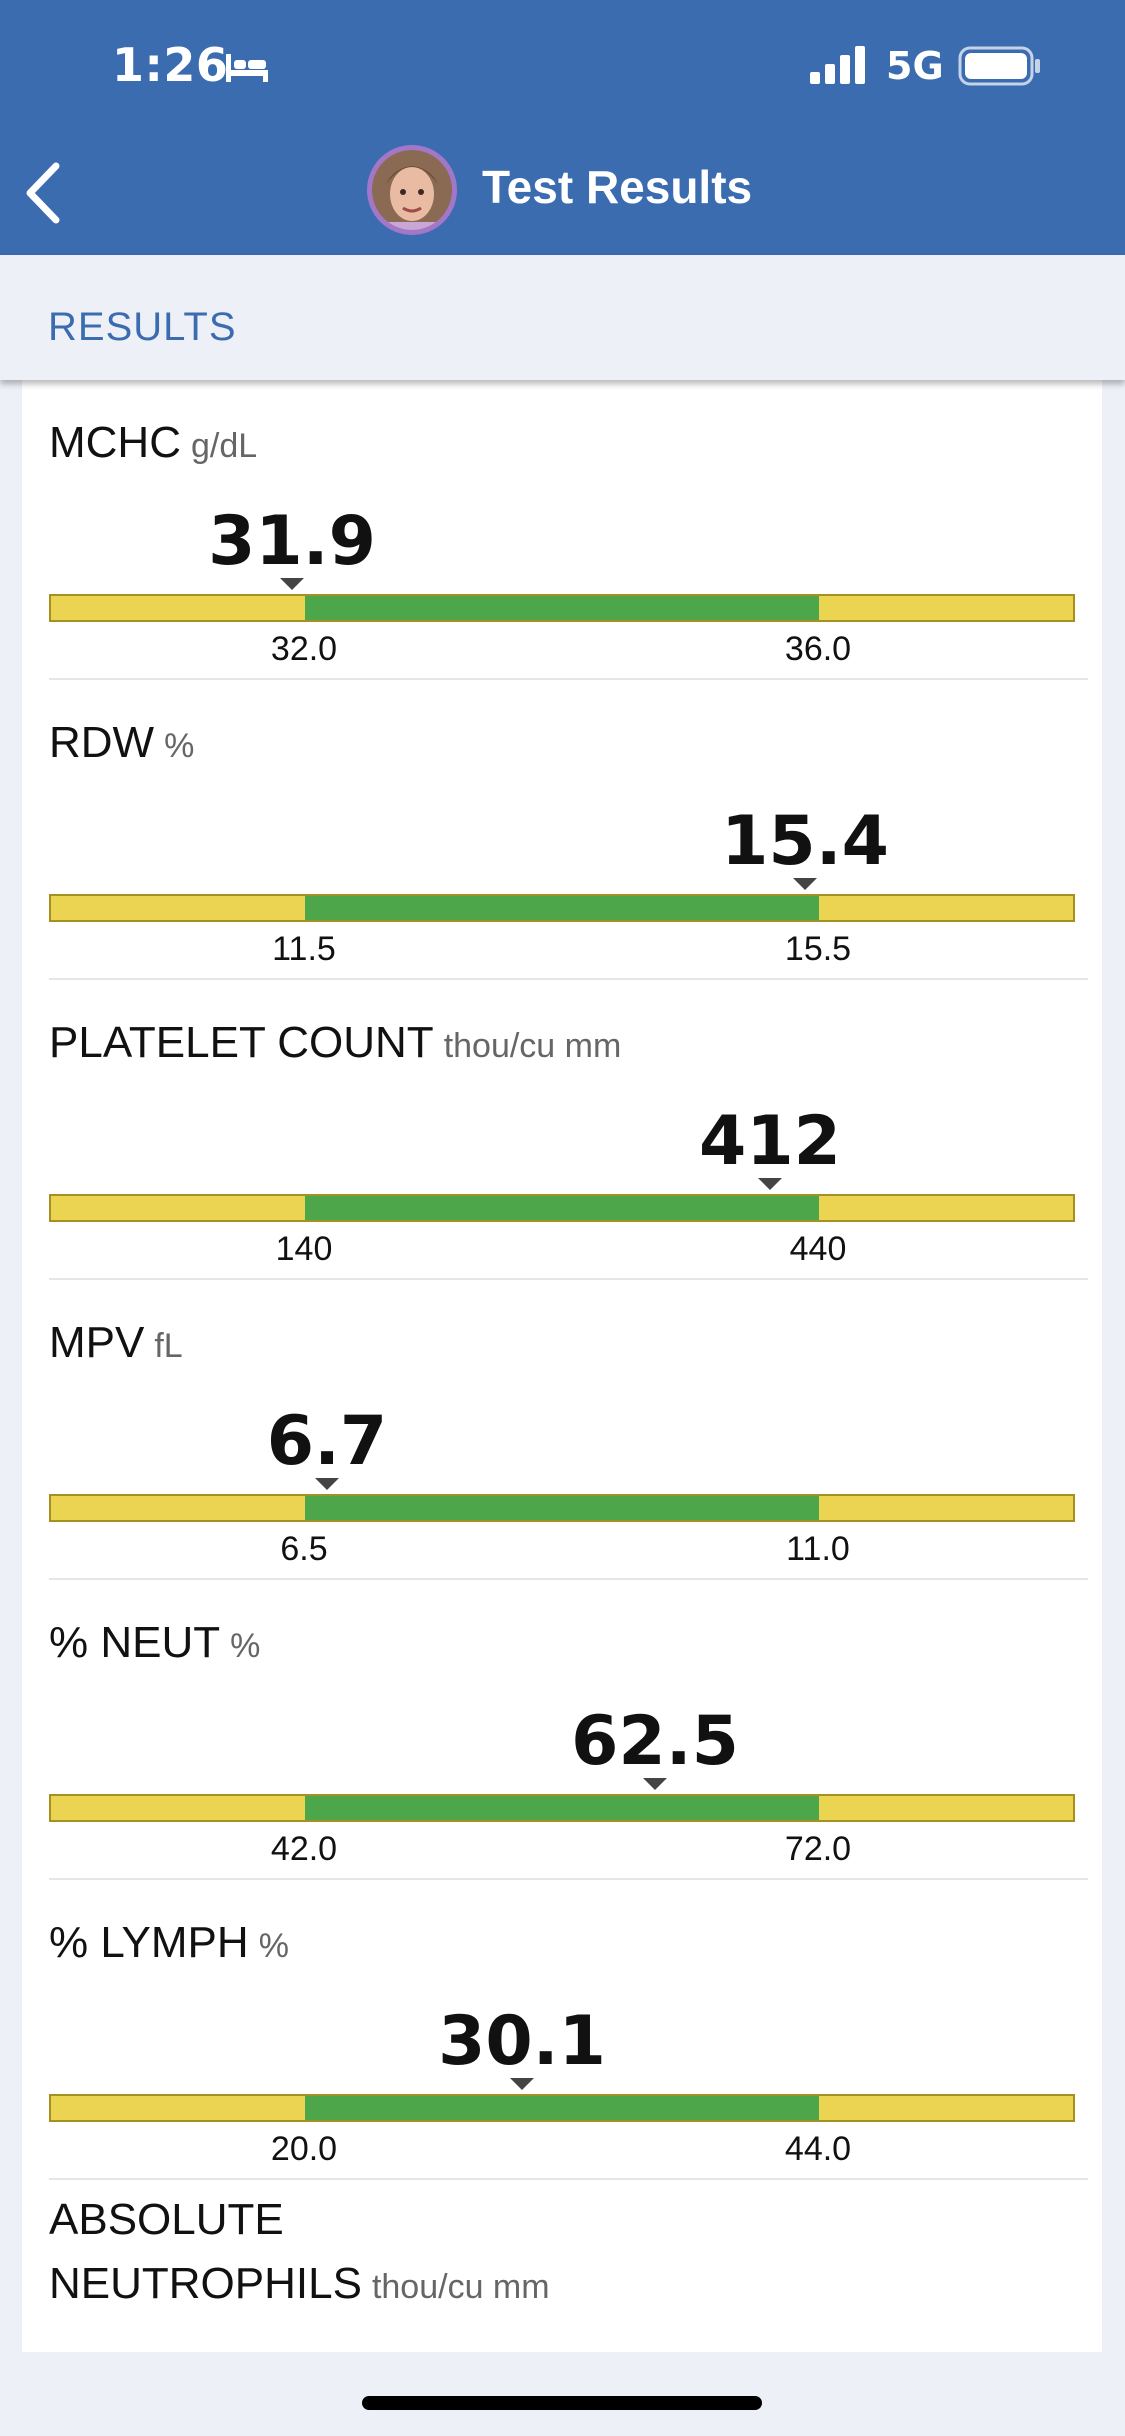 Image resolution: width=1125 pixels, height=2436 pixels. I want to click on result-unit: g/dL, so click(224, 446).